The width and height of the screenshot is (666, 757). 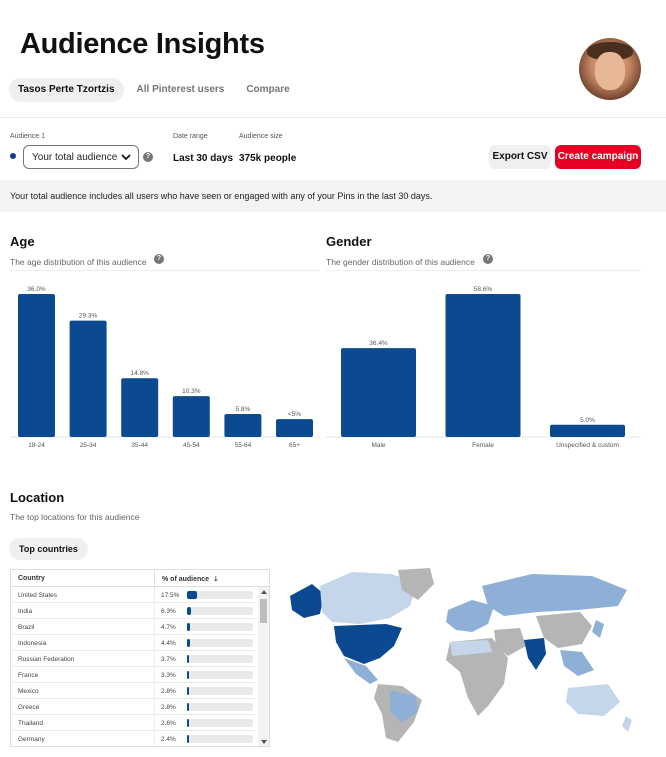 I want to click on audience-select: Your total audience, so click(x=81, y=157).